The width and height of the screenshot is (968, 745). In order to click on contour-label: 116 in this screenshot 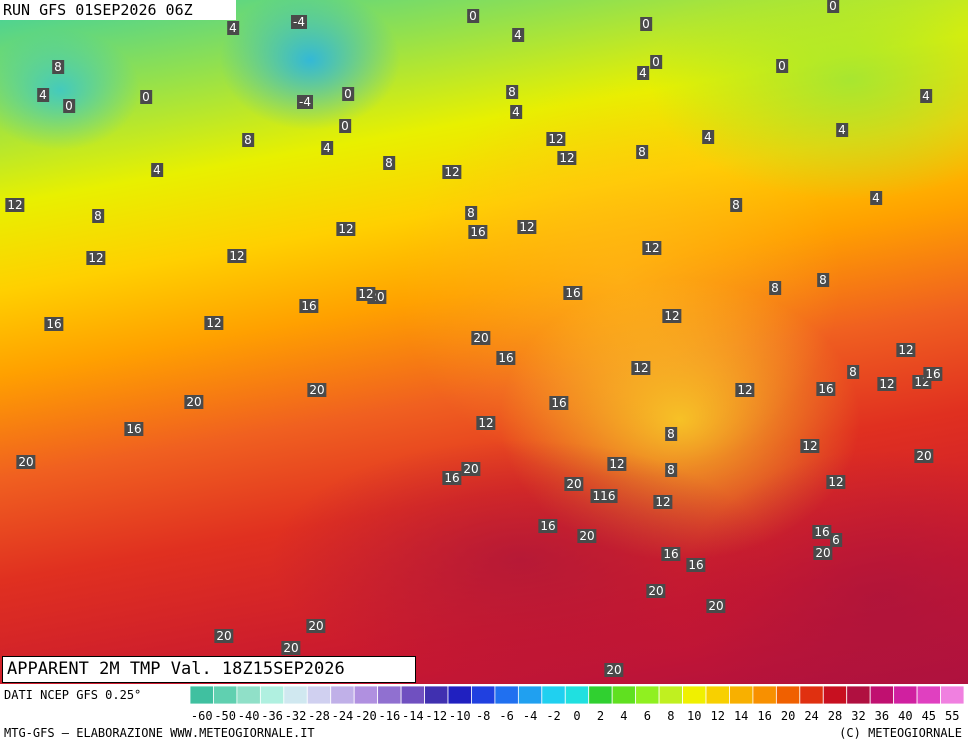, I will do `click(604, 496)`.